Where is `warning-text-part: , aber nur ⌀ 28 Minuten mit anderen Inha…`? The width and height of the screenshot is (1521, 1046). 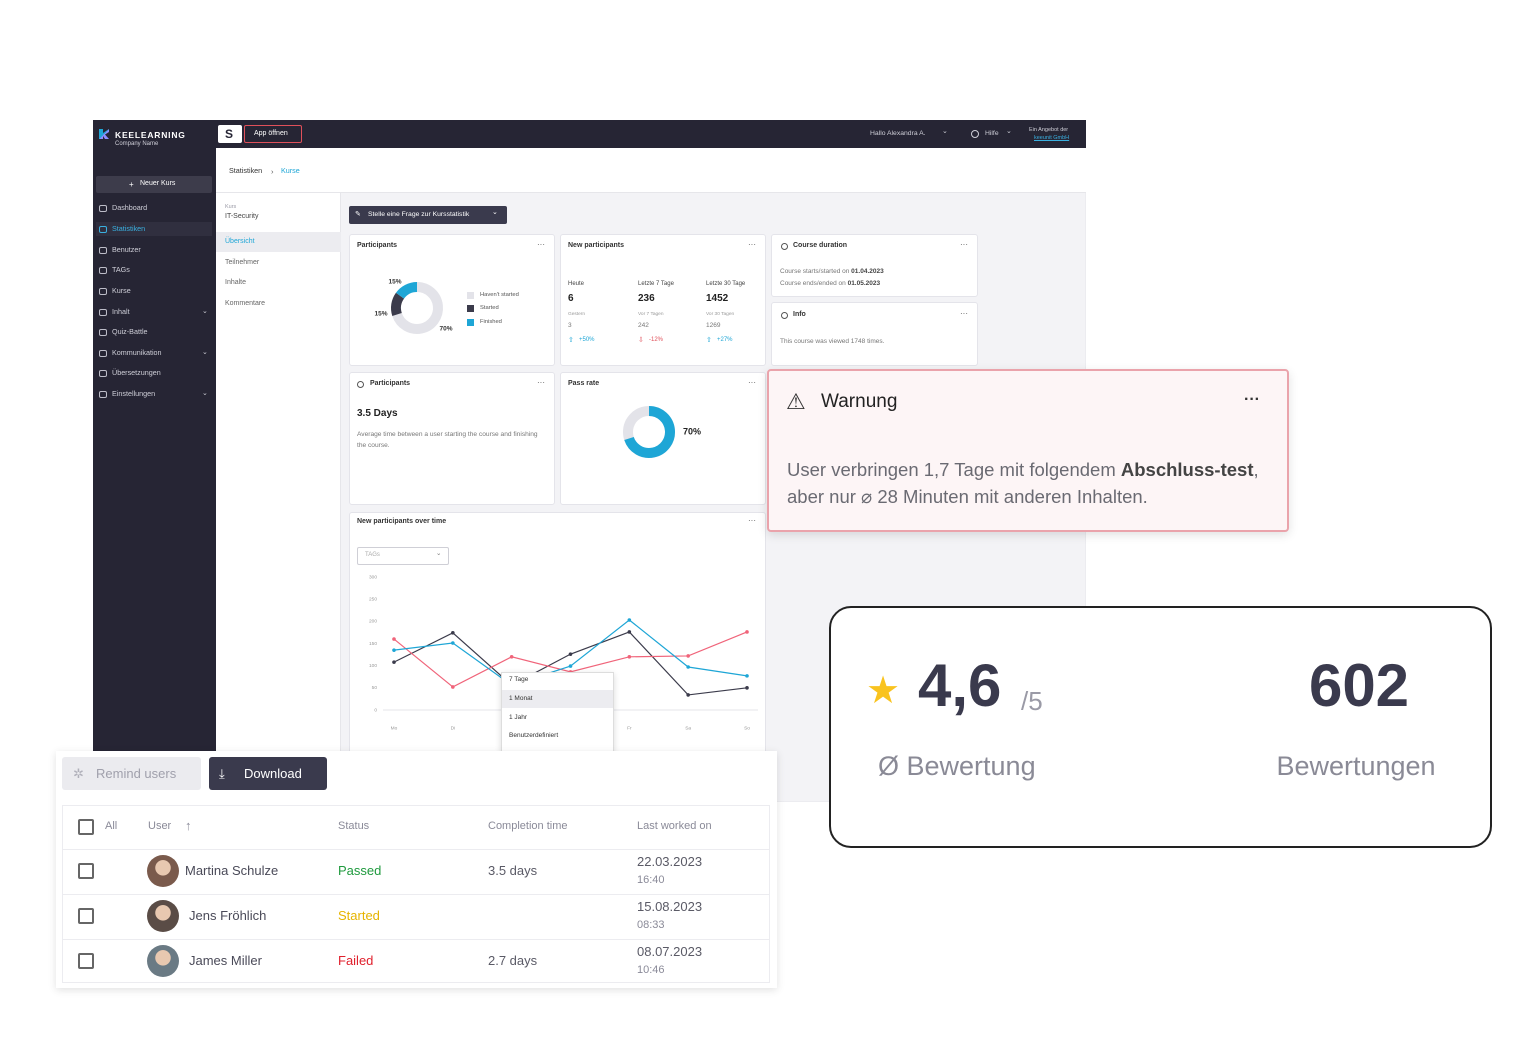 warning-text-part: , aber nur ⌀ 28 Minuten mit anderen Inha… is located at coordinates (1023, 483).